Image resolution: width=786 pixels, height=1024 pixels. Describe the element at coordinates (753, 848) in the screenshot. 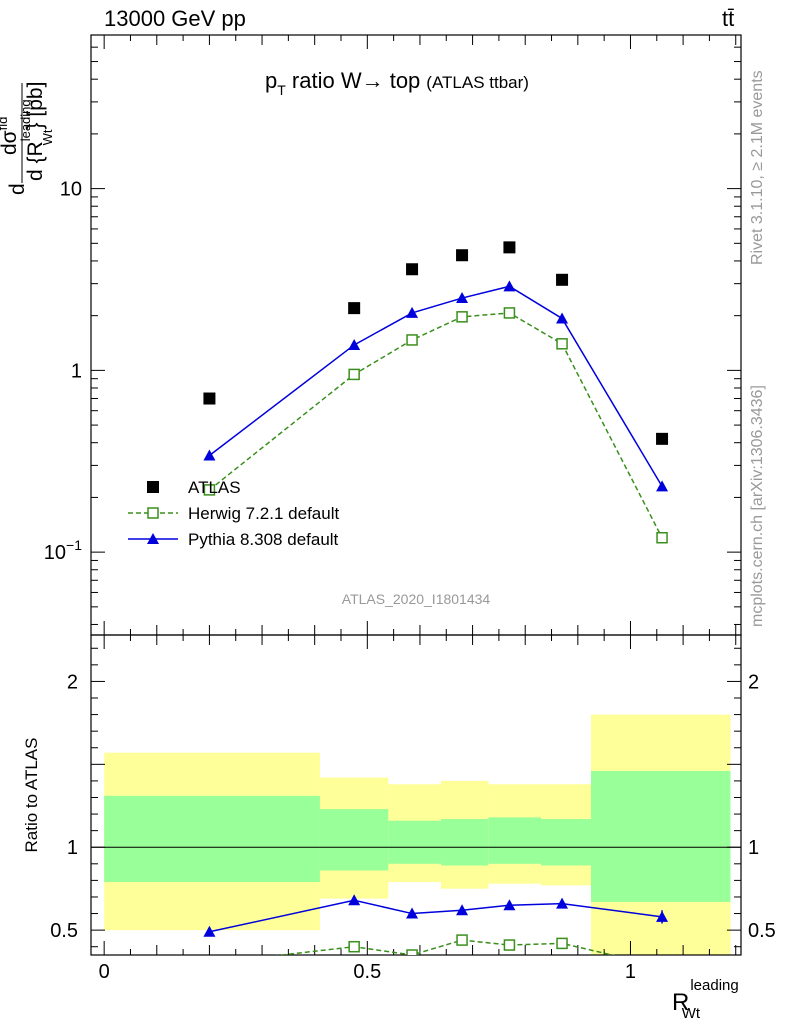

I see `ratio-ytick-label-right: 1` at that location.